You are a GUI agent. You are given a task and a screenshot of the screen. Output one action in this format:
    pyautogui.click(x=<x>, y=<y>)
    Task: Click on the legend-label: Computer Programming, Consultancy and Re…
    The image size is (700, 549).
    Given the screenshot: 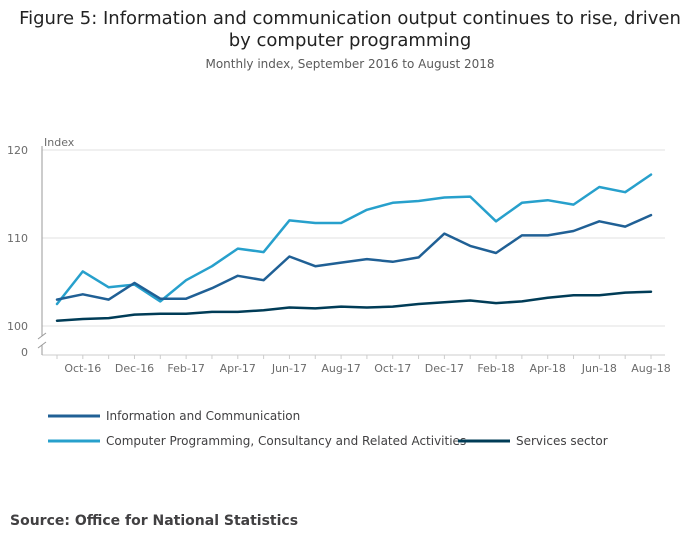 What is the action you would take?
    pyautogui.click(x=286, y=441)
    